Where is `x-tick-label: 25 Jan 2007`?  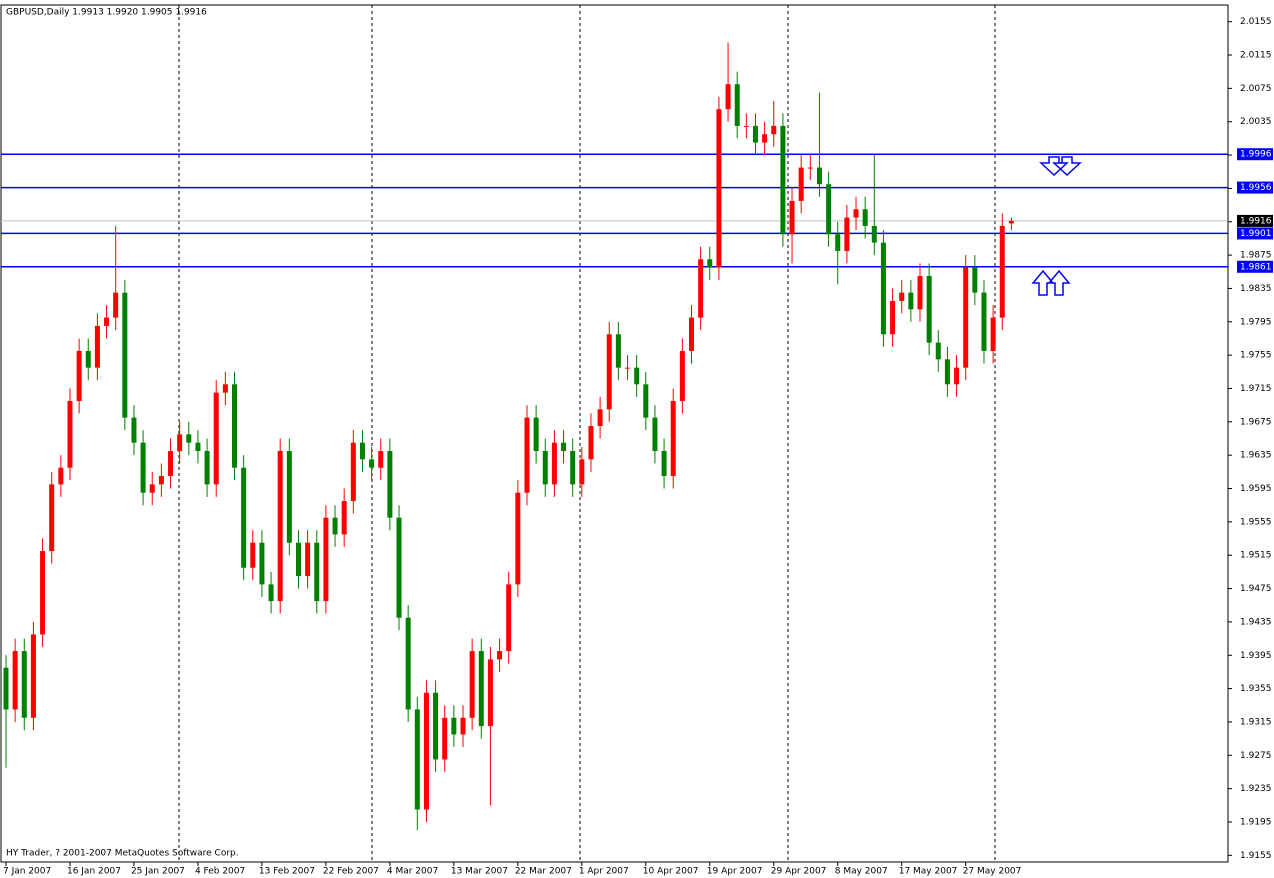
x-tick-label: 25 Jan 2007 is located at coordinates (158, 872).